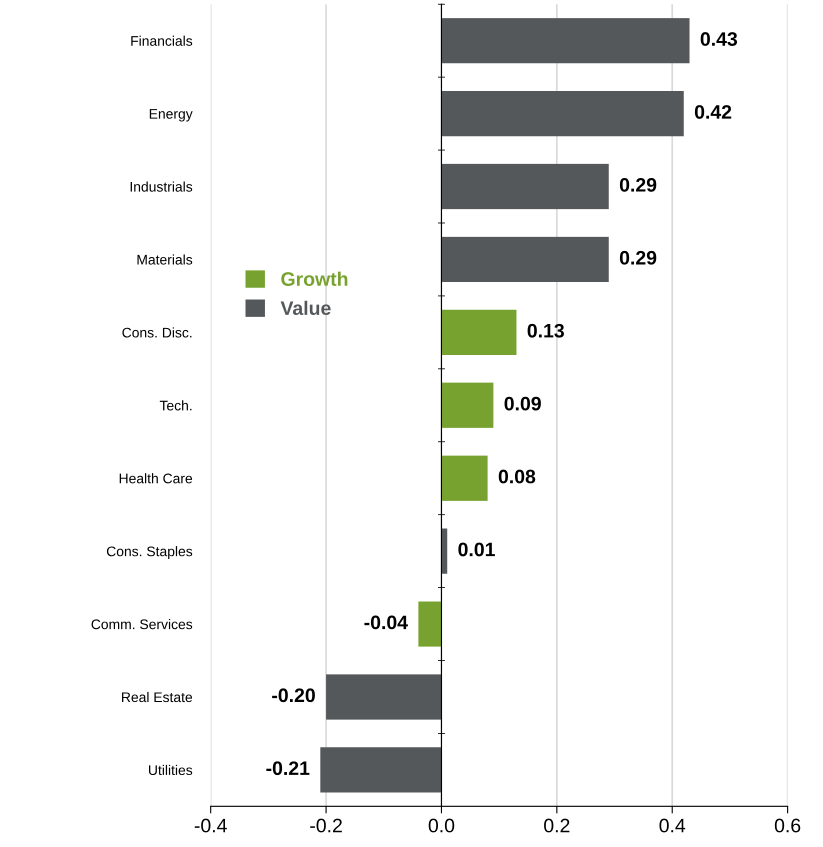 This screenshot has width=823, height=847. What do you see at coordinates (441, 825) in the screenshot?
I see `x-tick-label: 0.0` at bounding box center [441, 825].